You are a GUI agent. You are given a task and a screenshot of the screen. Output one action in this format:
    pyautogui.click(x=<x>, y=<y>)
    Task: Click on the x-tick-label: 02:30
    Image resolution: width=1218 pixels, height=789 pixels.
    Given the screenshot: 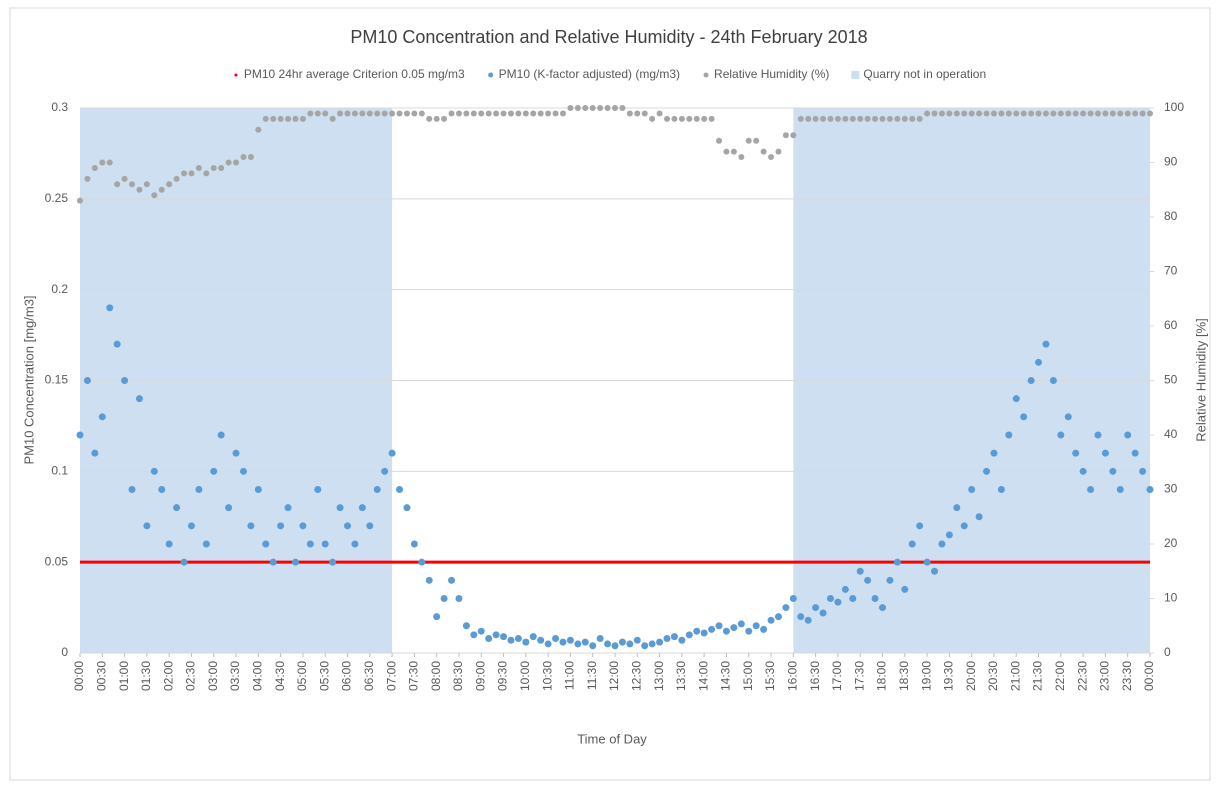 What is the action you would take?
    pyautogui.click(x=191, y=676)
    